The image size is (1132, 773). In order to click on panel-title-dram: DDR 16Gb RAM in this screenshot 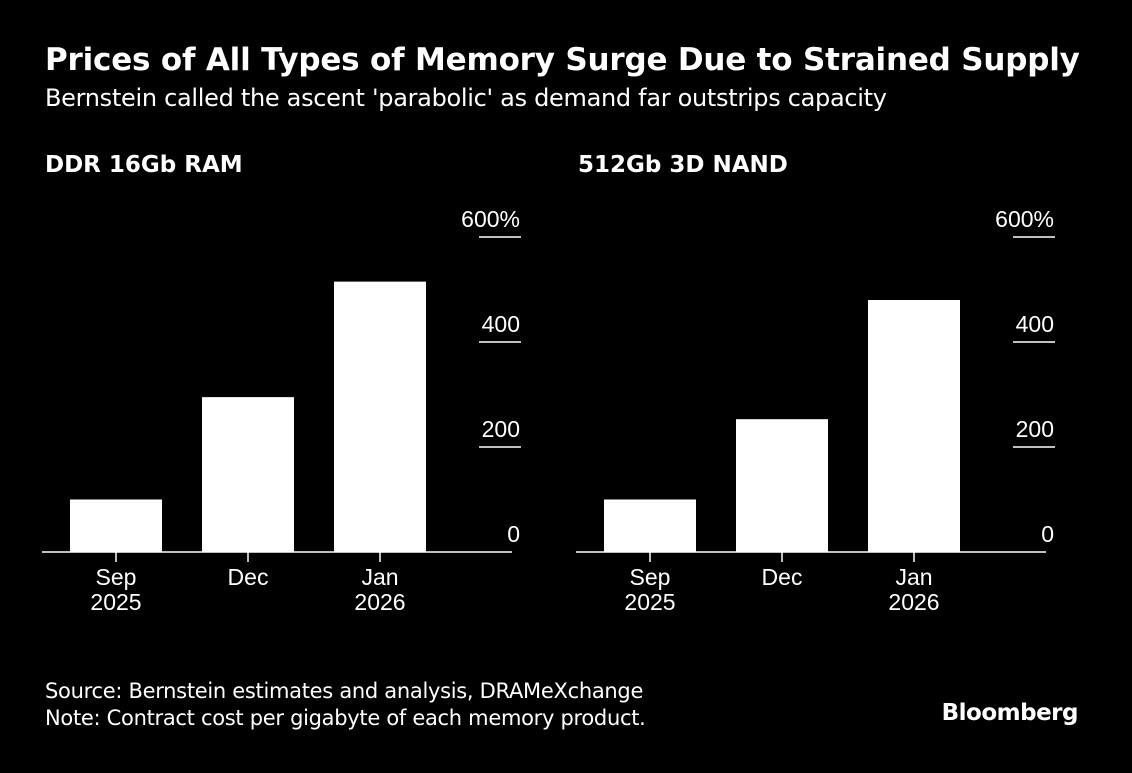, I will do `click(144, 165)`.